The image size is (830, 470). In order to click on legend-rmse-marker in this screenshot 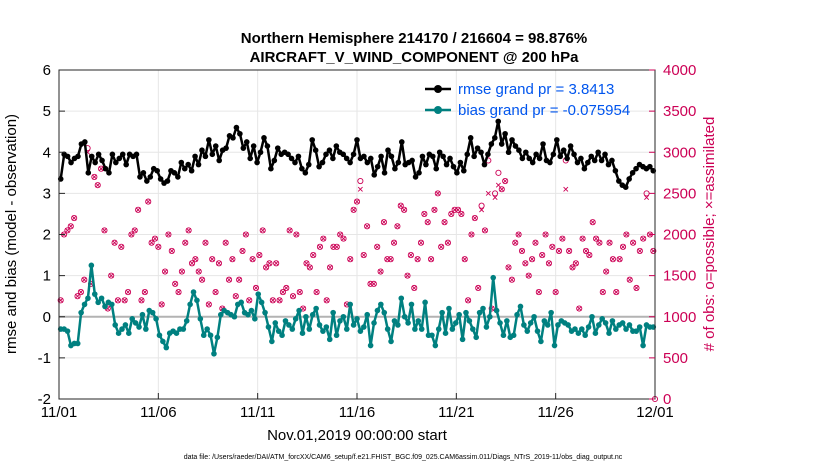, I will do `click(438, 89)`.